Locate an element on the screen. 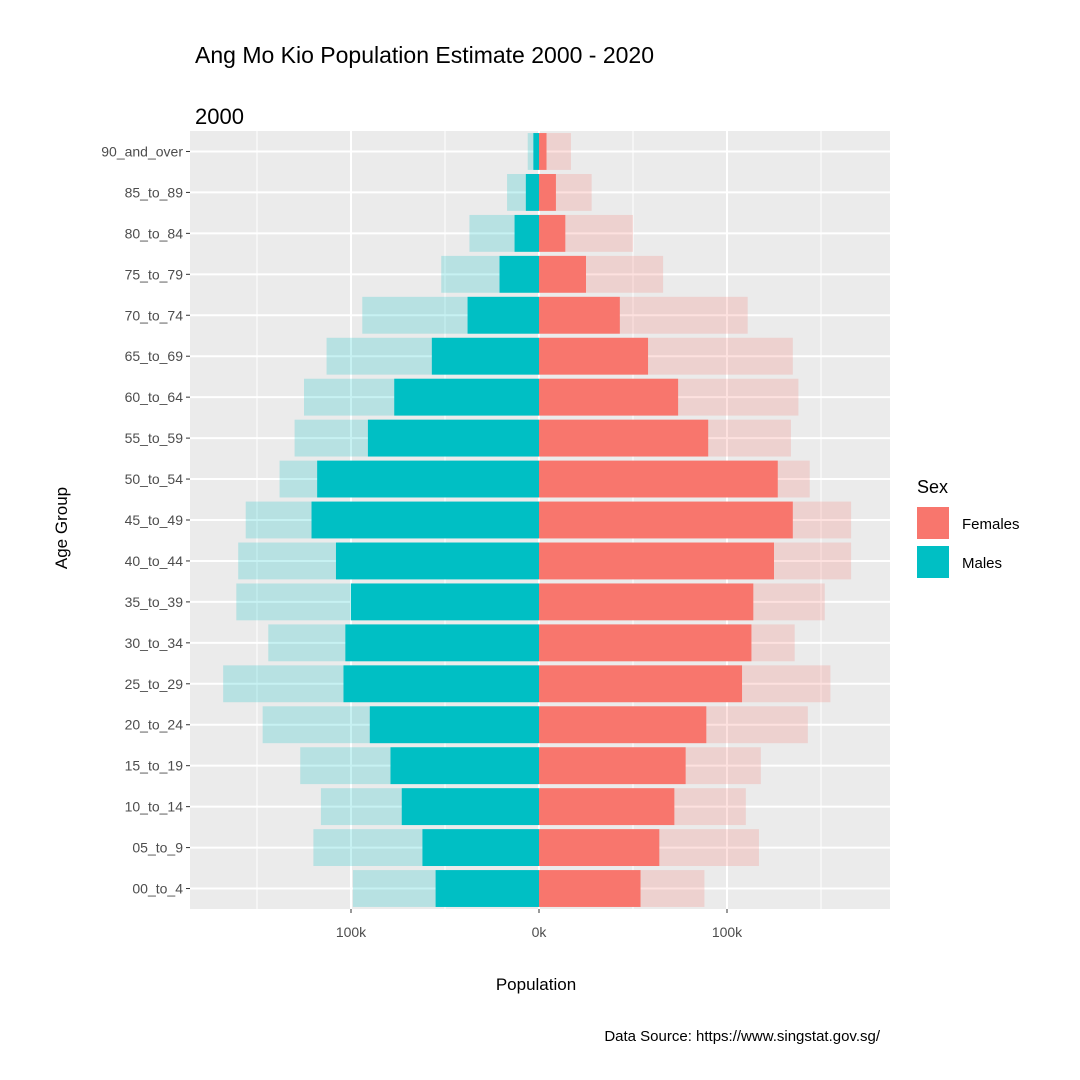  y-tick-label: 75_to_79 is located at coordinates (154, 274).